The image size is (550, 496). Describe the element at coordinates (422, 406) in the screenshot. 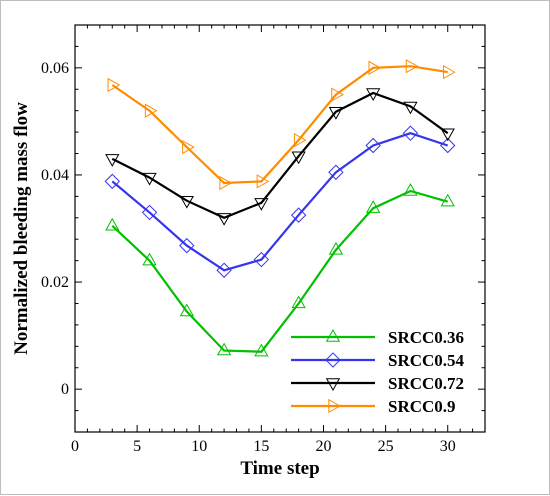

I see `legend-label: SRCC0.9` at that location.